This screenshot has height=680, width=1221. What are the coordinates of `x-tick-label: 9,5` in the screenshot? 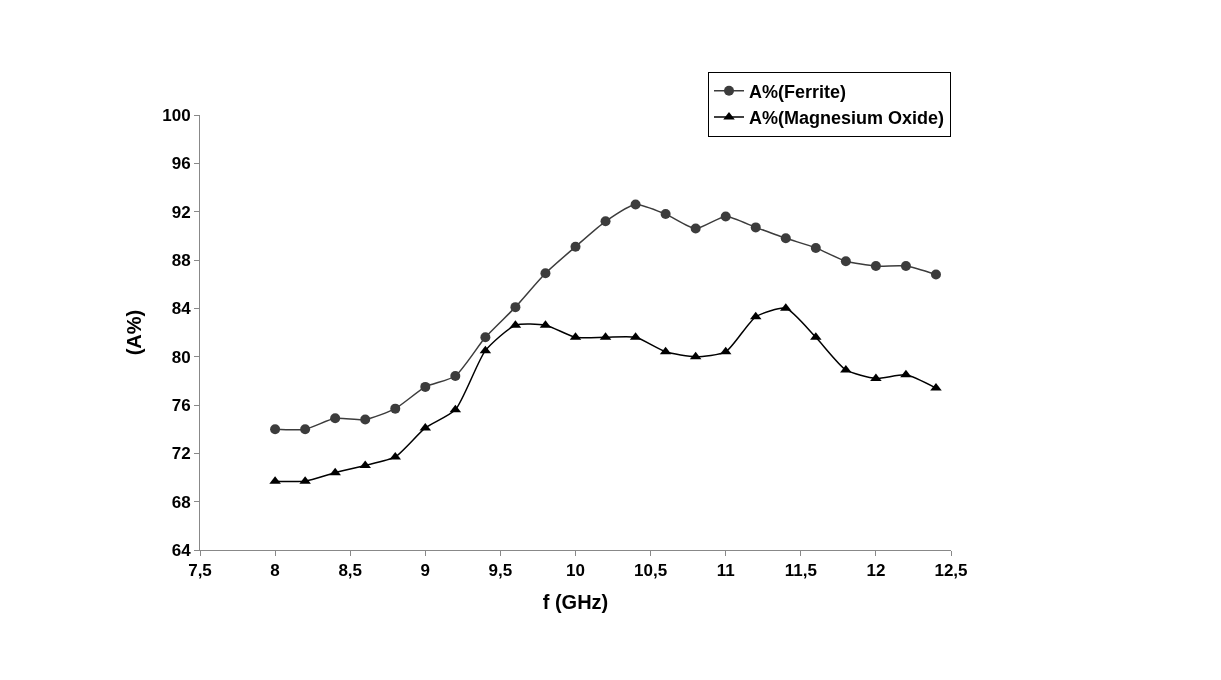 It's located at (500, 571).